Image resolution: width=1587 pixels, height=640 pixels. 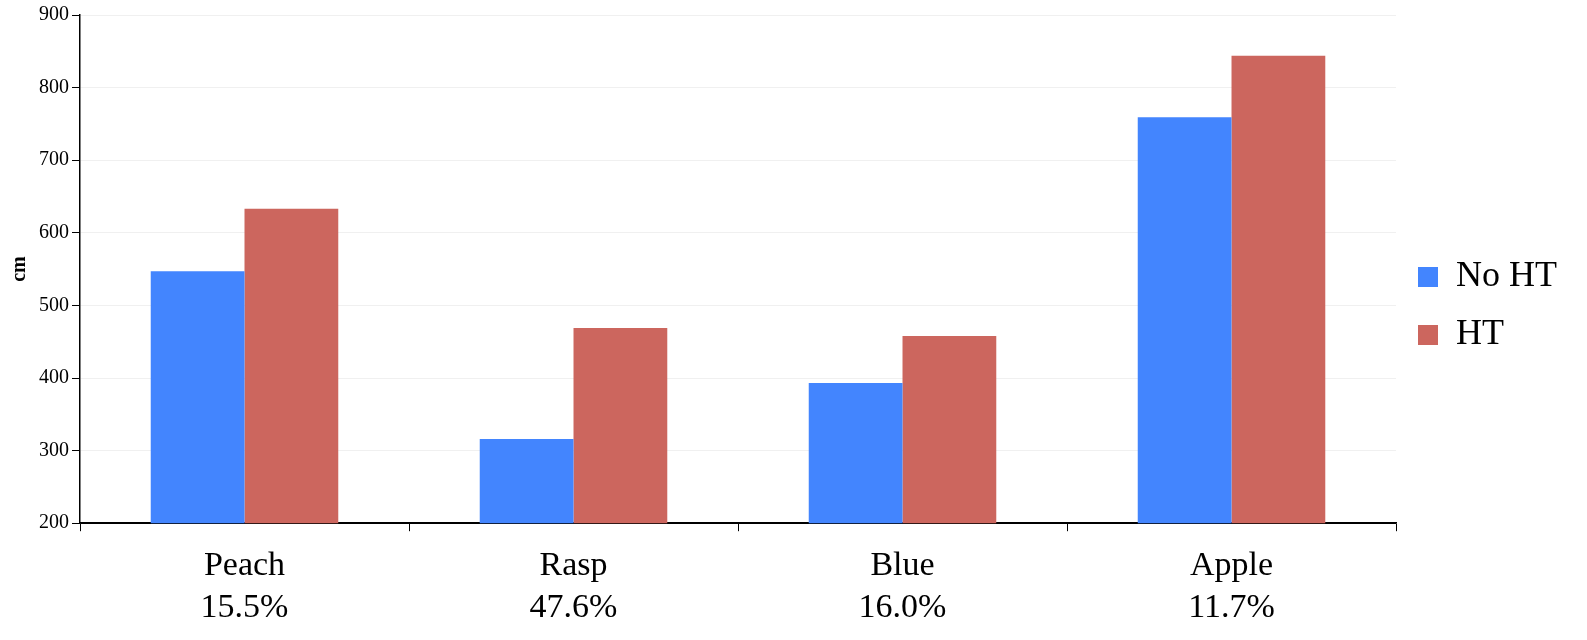 What do you see at coordinates (244, 563) in the screenshot?
I see `x-tick-label: Peach` at bounding box center [244, 563].